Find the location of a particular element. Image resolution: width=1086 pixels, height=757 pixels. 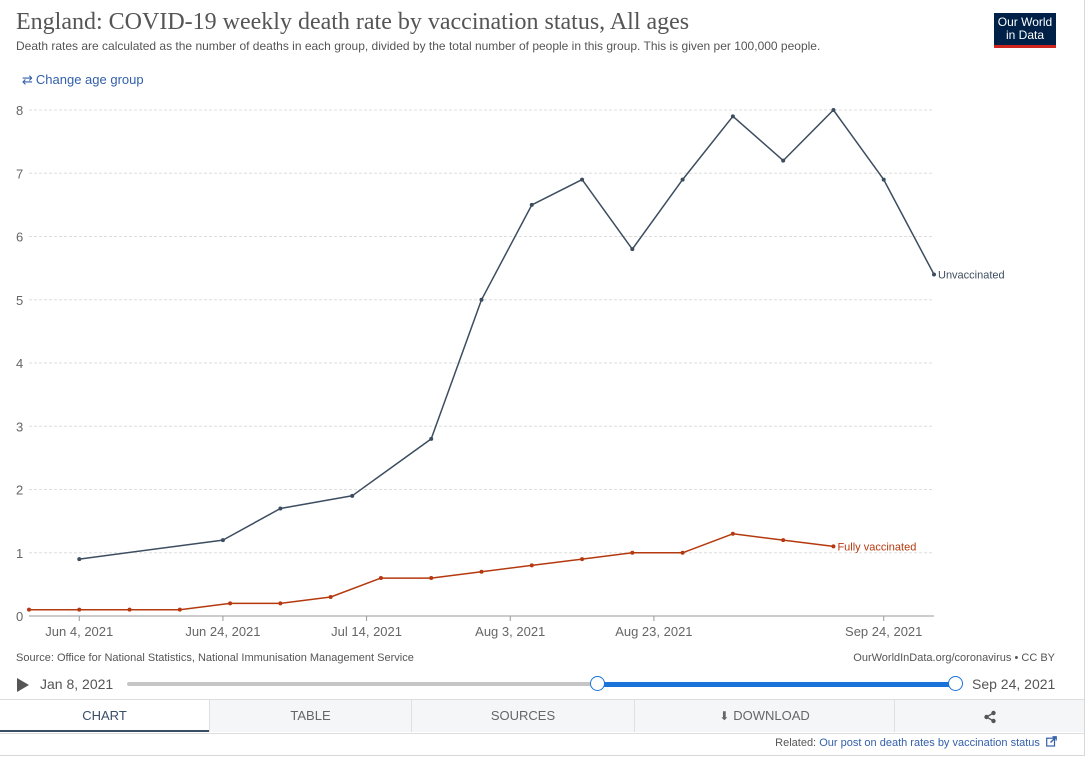

y-tick-label: 6 is located at coordinates (19, 237).